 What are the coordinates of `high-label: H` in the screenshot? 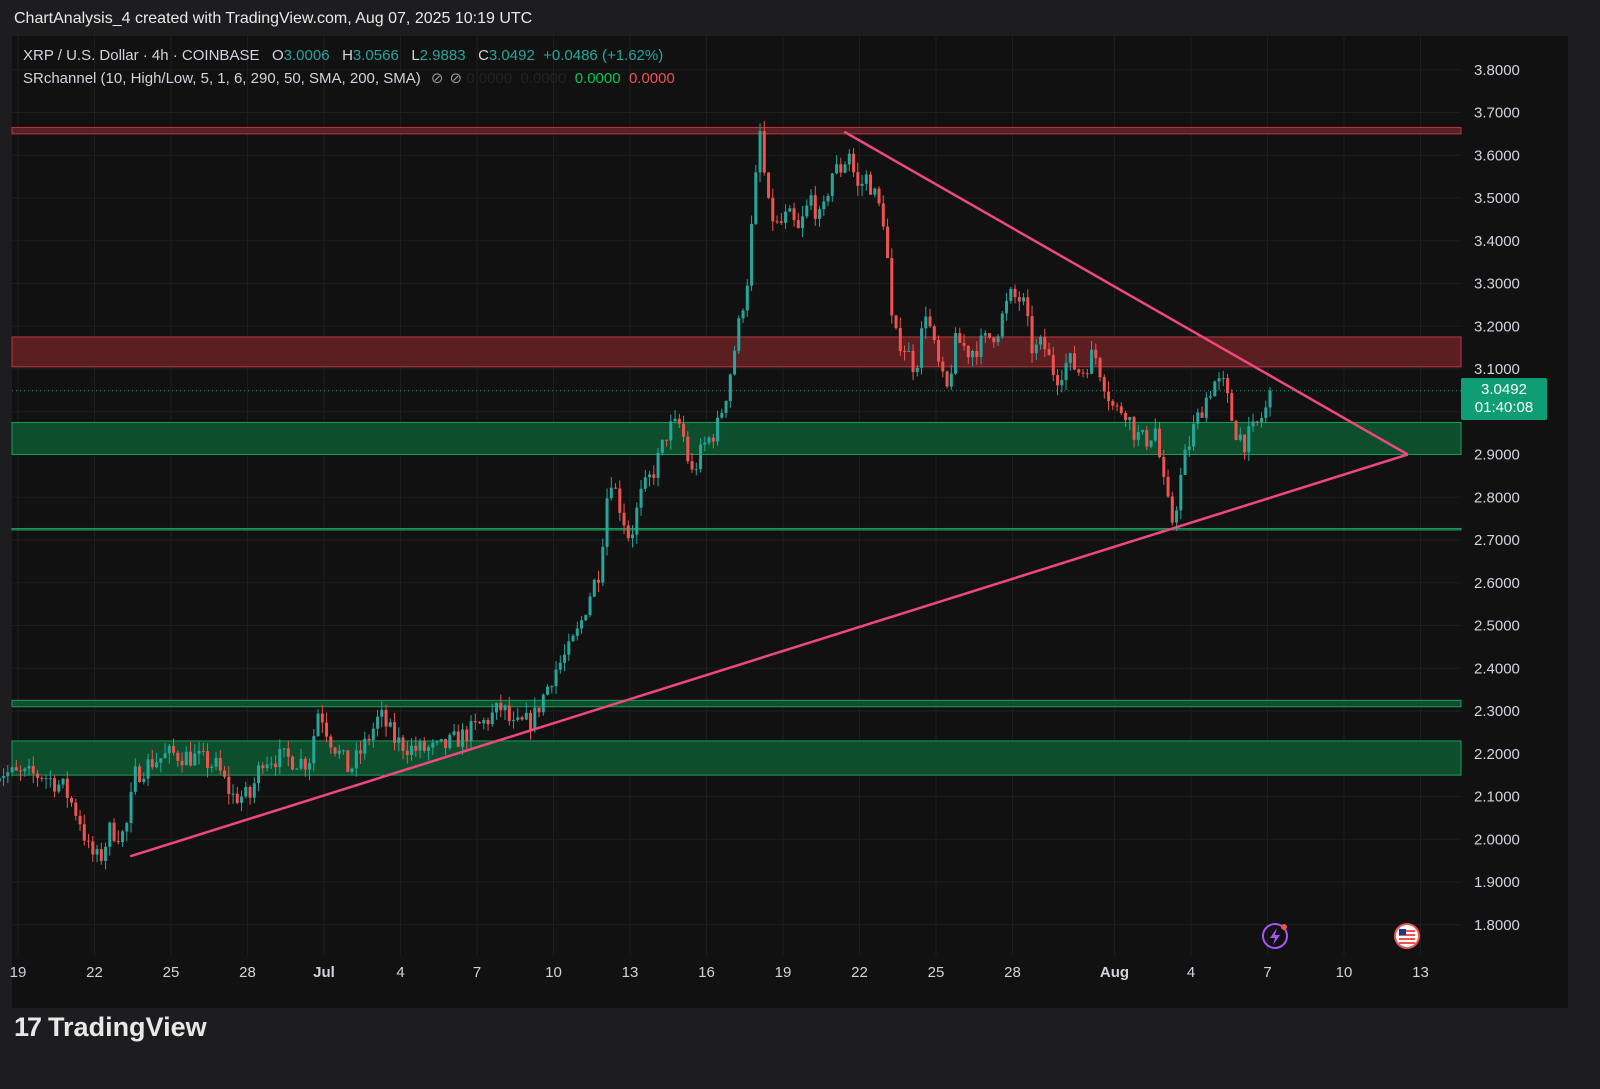 It's located at (347, 55).